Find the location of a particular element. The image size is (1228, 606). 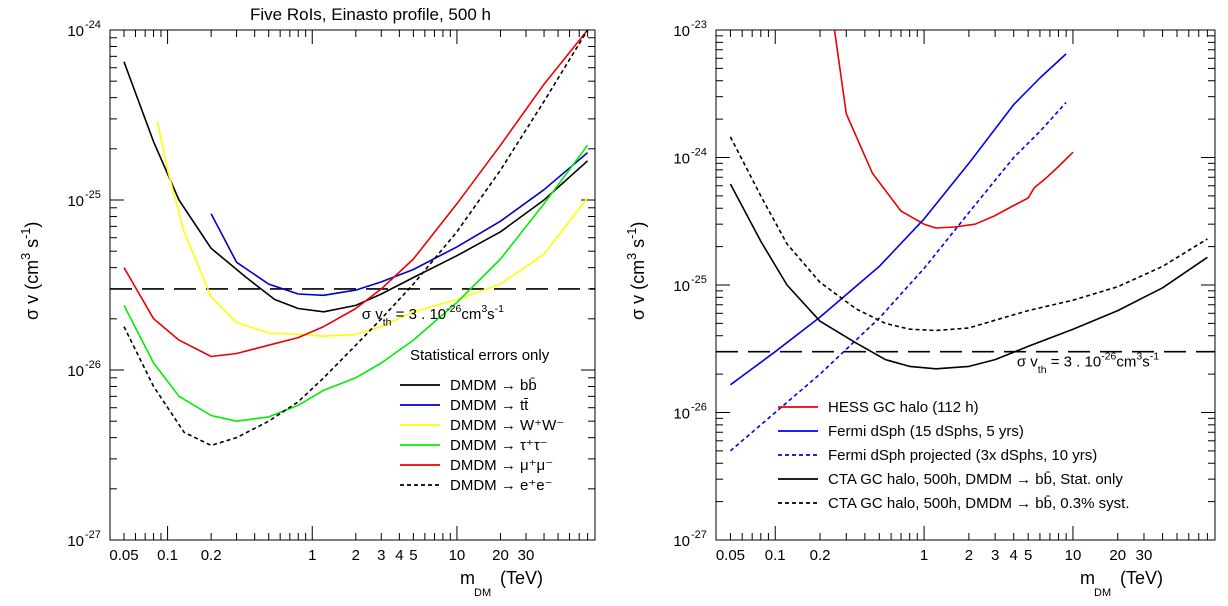

legend-label-2: DMDM → tt̄ is located at coordinates (489, 405).